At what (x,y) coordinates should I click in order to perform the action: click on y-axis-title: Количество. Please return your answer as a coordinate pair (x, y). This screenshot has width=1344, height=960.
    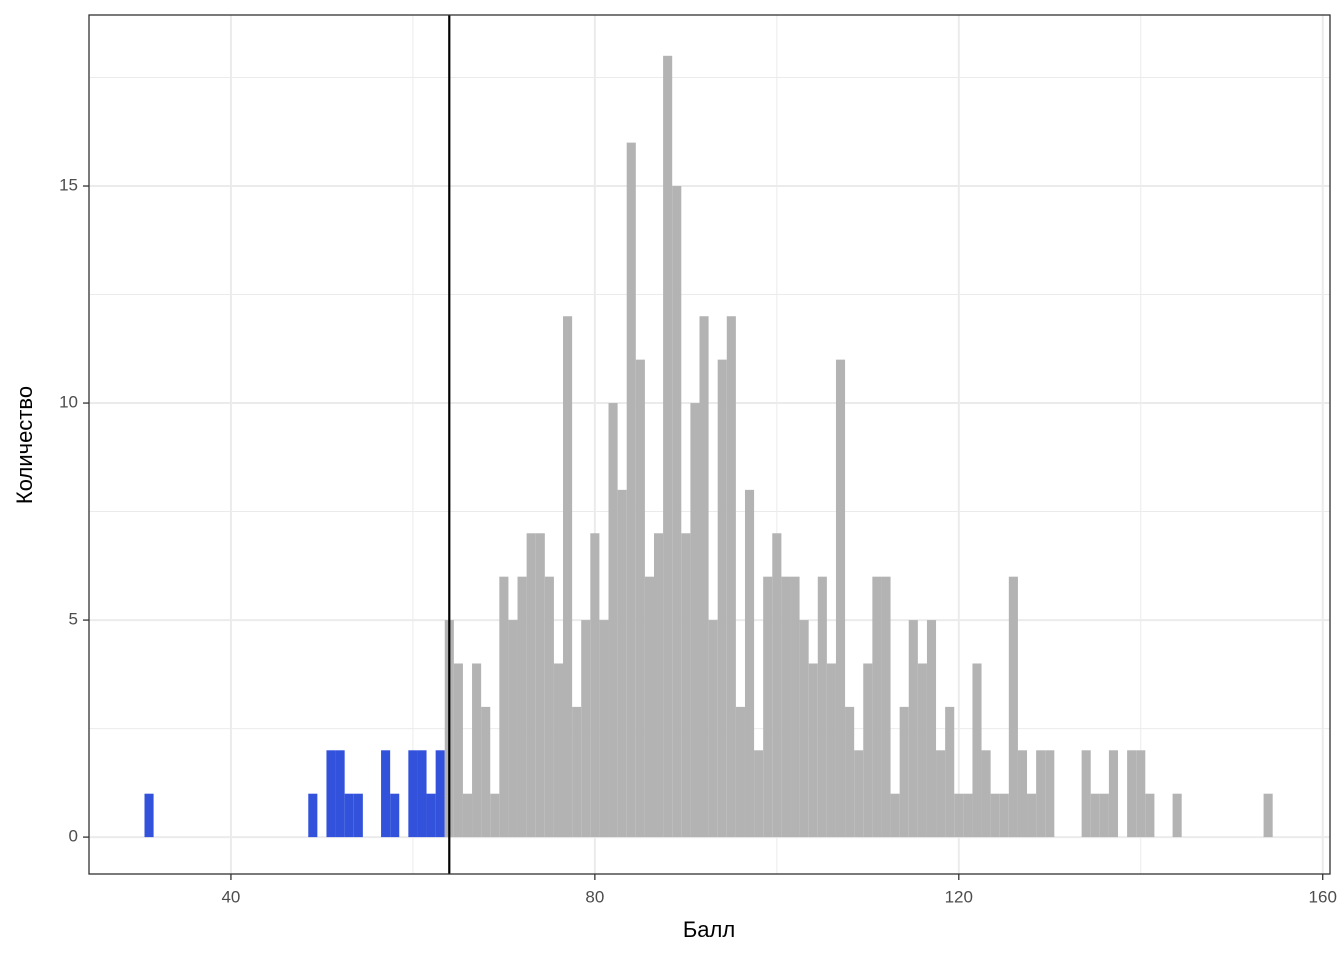
    Looking at the image, I should click on (24, 445).